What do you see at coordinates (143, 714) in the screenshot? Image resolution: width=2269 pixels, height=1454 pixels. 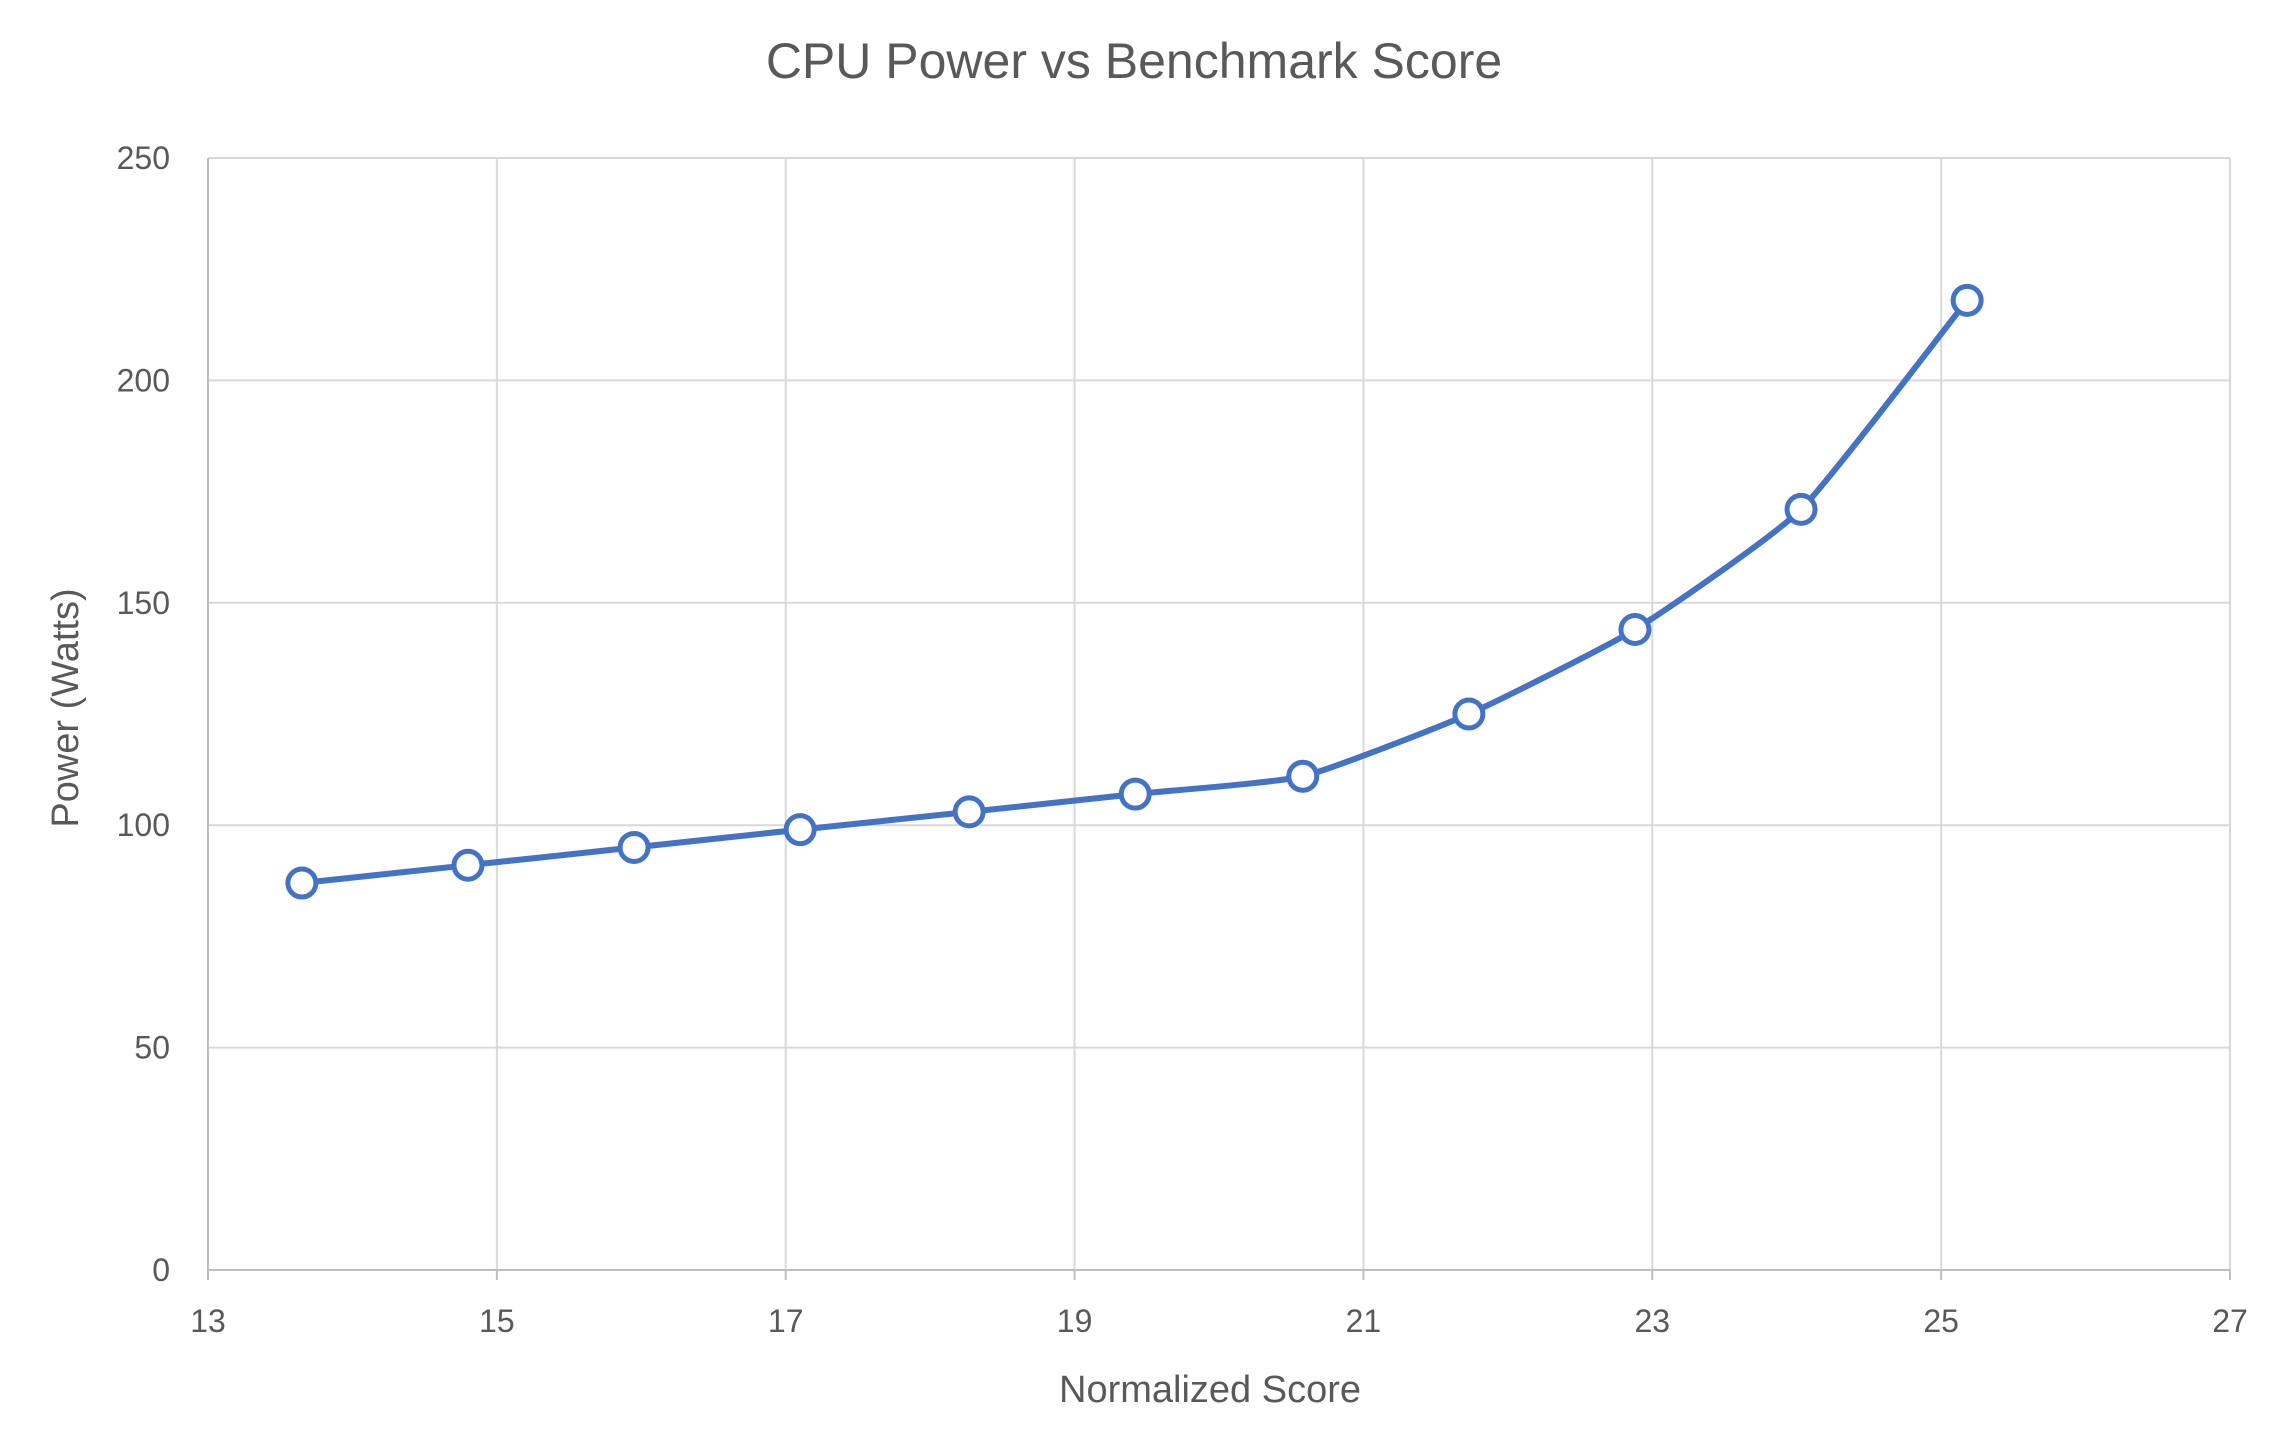 I see `y-axis-tick-labels: 0 50 100 150 200 250` at bounding box center [143, 714].